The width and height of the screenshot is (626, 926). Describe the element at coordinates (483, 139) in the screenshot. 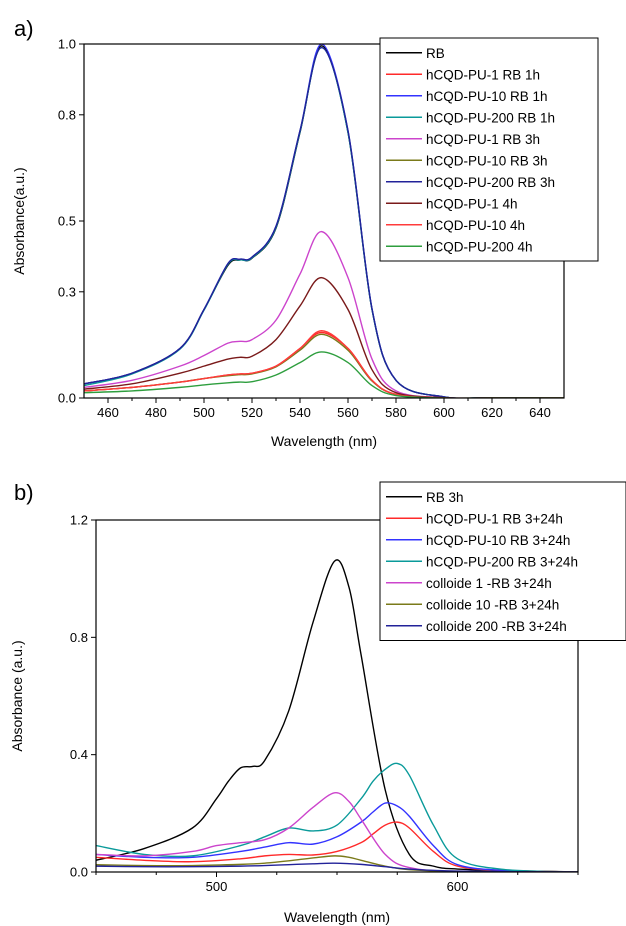

I see `panel-a-legend-label-4: hCQD-PU-1 RB 3h` at that location.